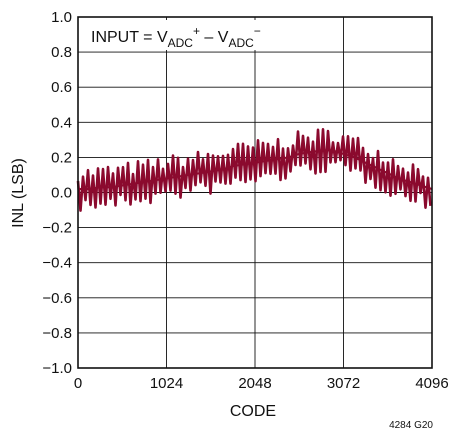  I want to click on y-tick-label: −1.0, so click(57, 368).